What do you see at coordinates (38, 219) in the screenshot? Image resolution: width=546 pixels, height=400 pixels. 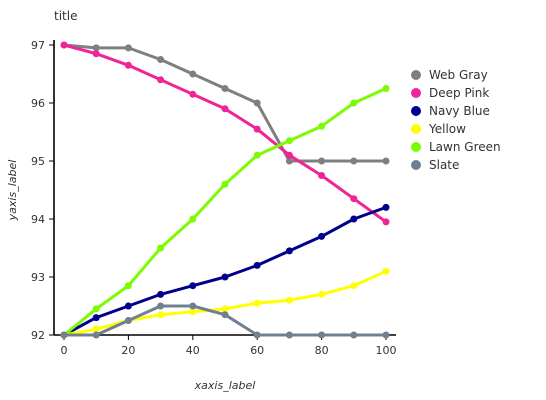 I see `y-tick-label: 94` at bounding box center [38, 219].